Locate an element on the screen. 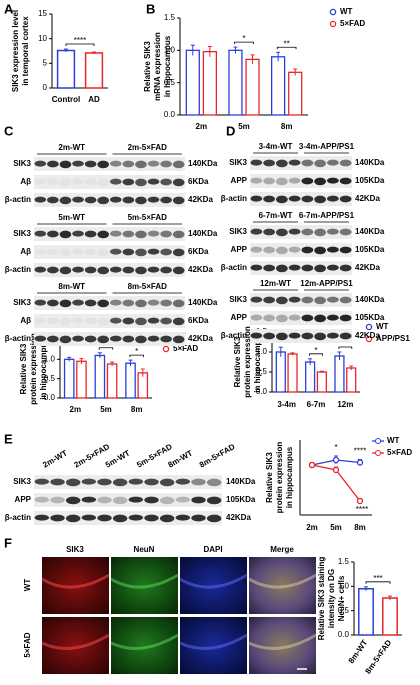  legend-label: WT is located at coordinates (393, 440).